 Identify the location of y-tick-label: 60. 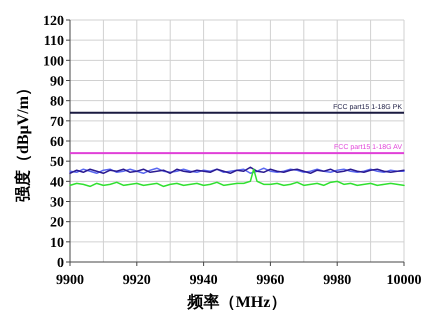
(57, 142).